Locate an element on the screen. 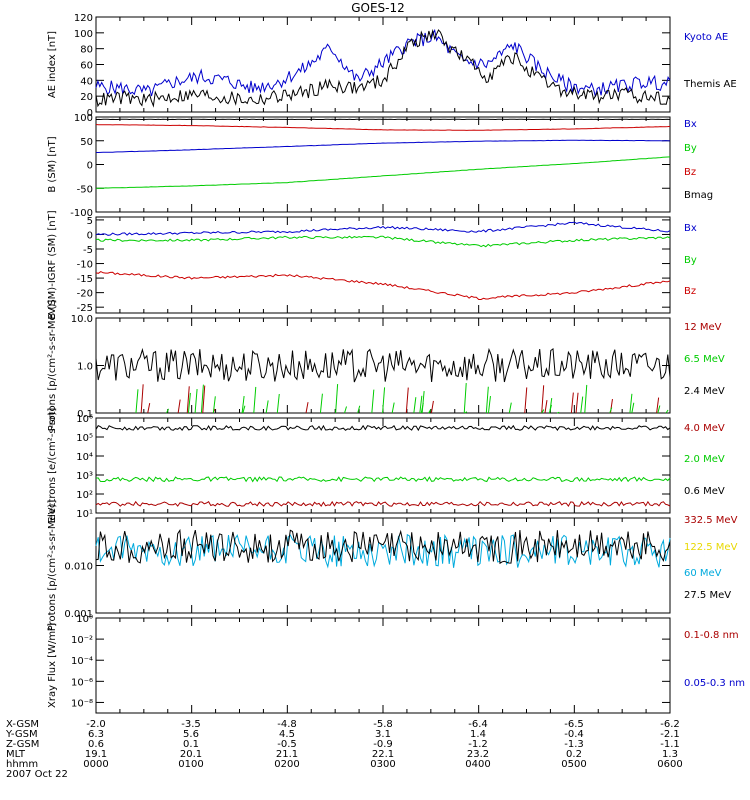  y-tick-label: -15 is located at coordinates (85, 279).